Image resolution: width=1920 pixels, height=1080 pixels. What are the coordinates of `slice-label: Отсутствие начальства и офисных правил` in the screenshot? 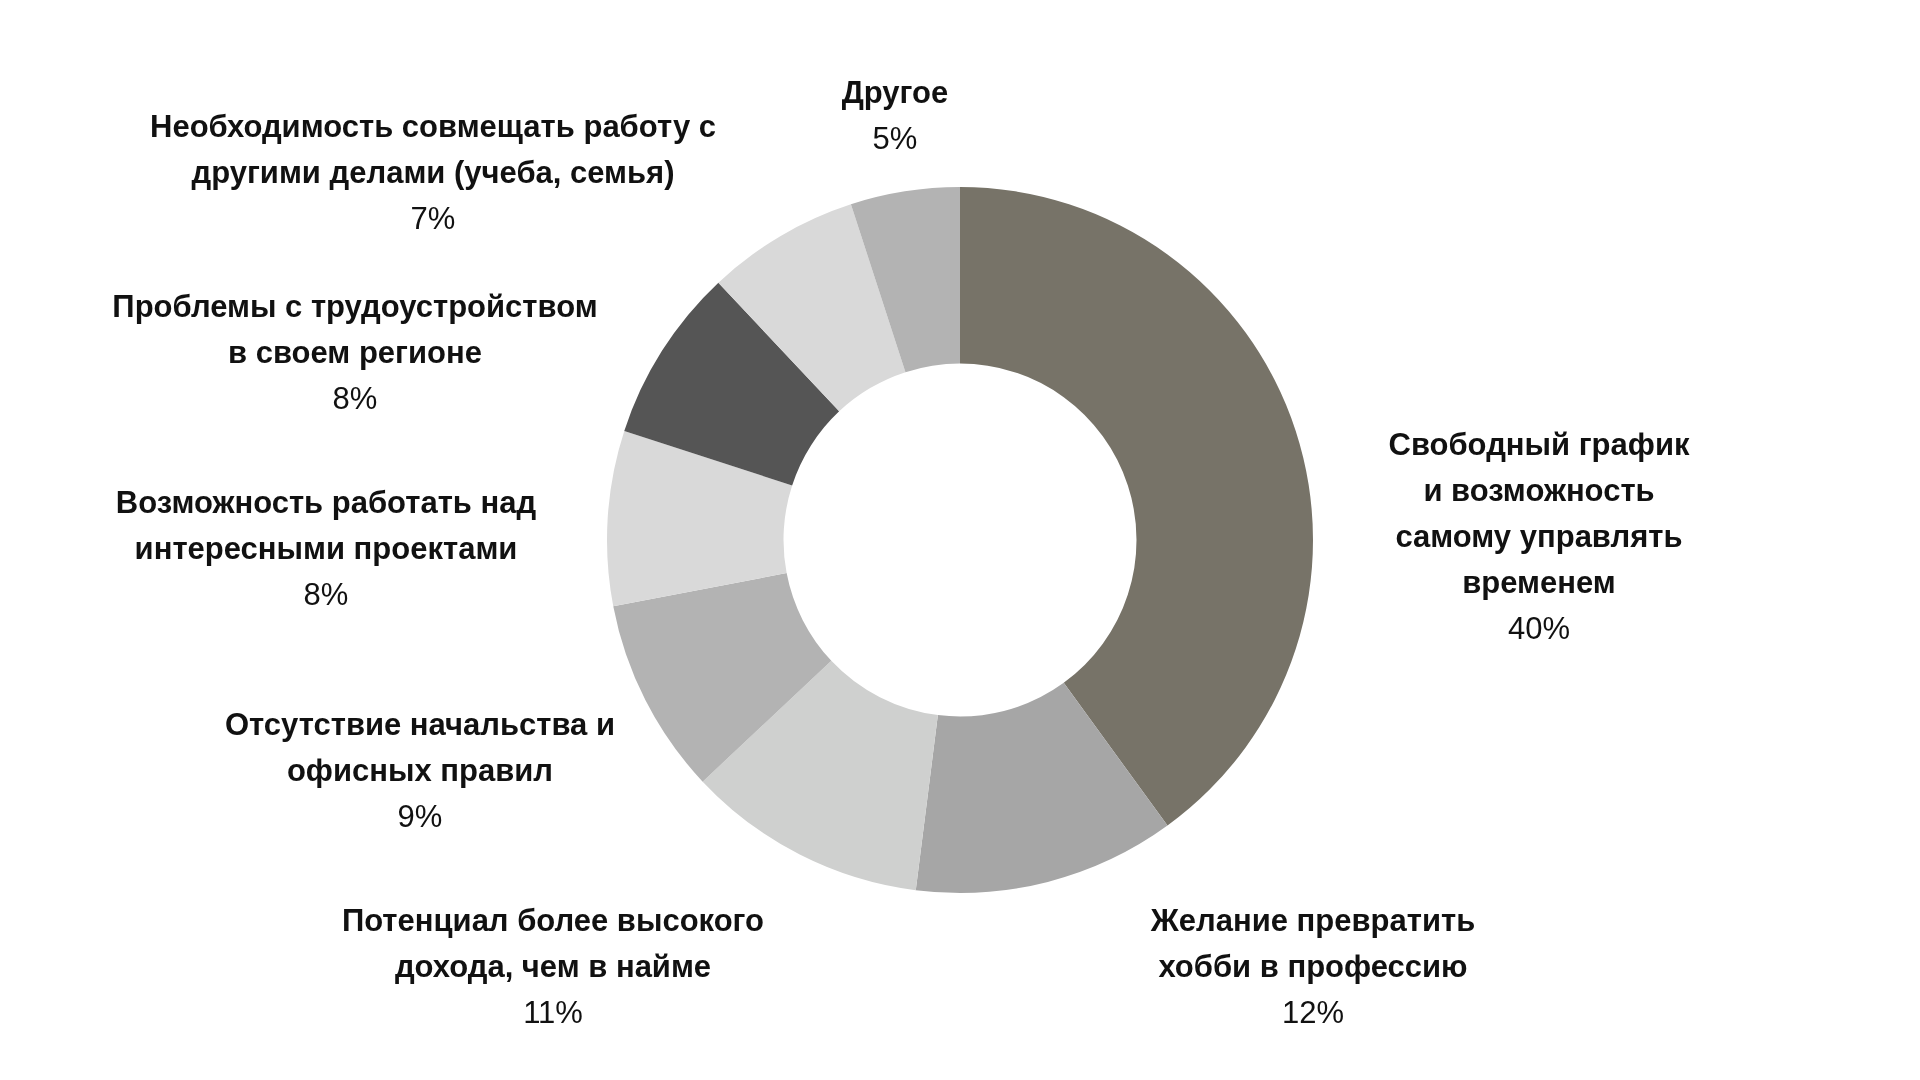 It's located at (420, 748).